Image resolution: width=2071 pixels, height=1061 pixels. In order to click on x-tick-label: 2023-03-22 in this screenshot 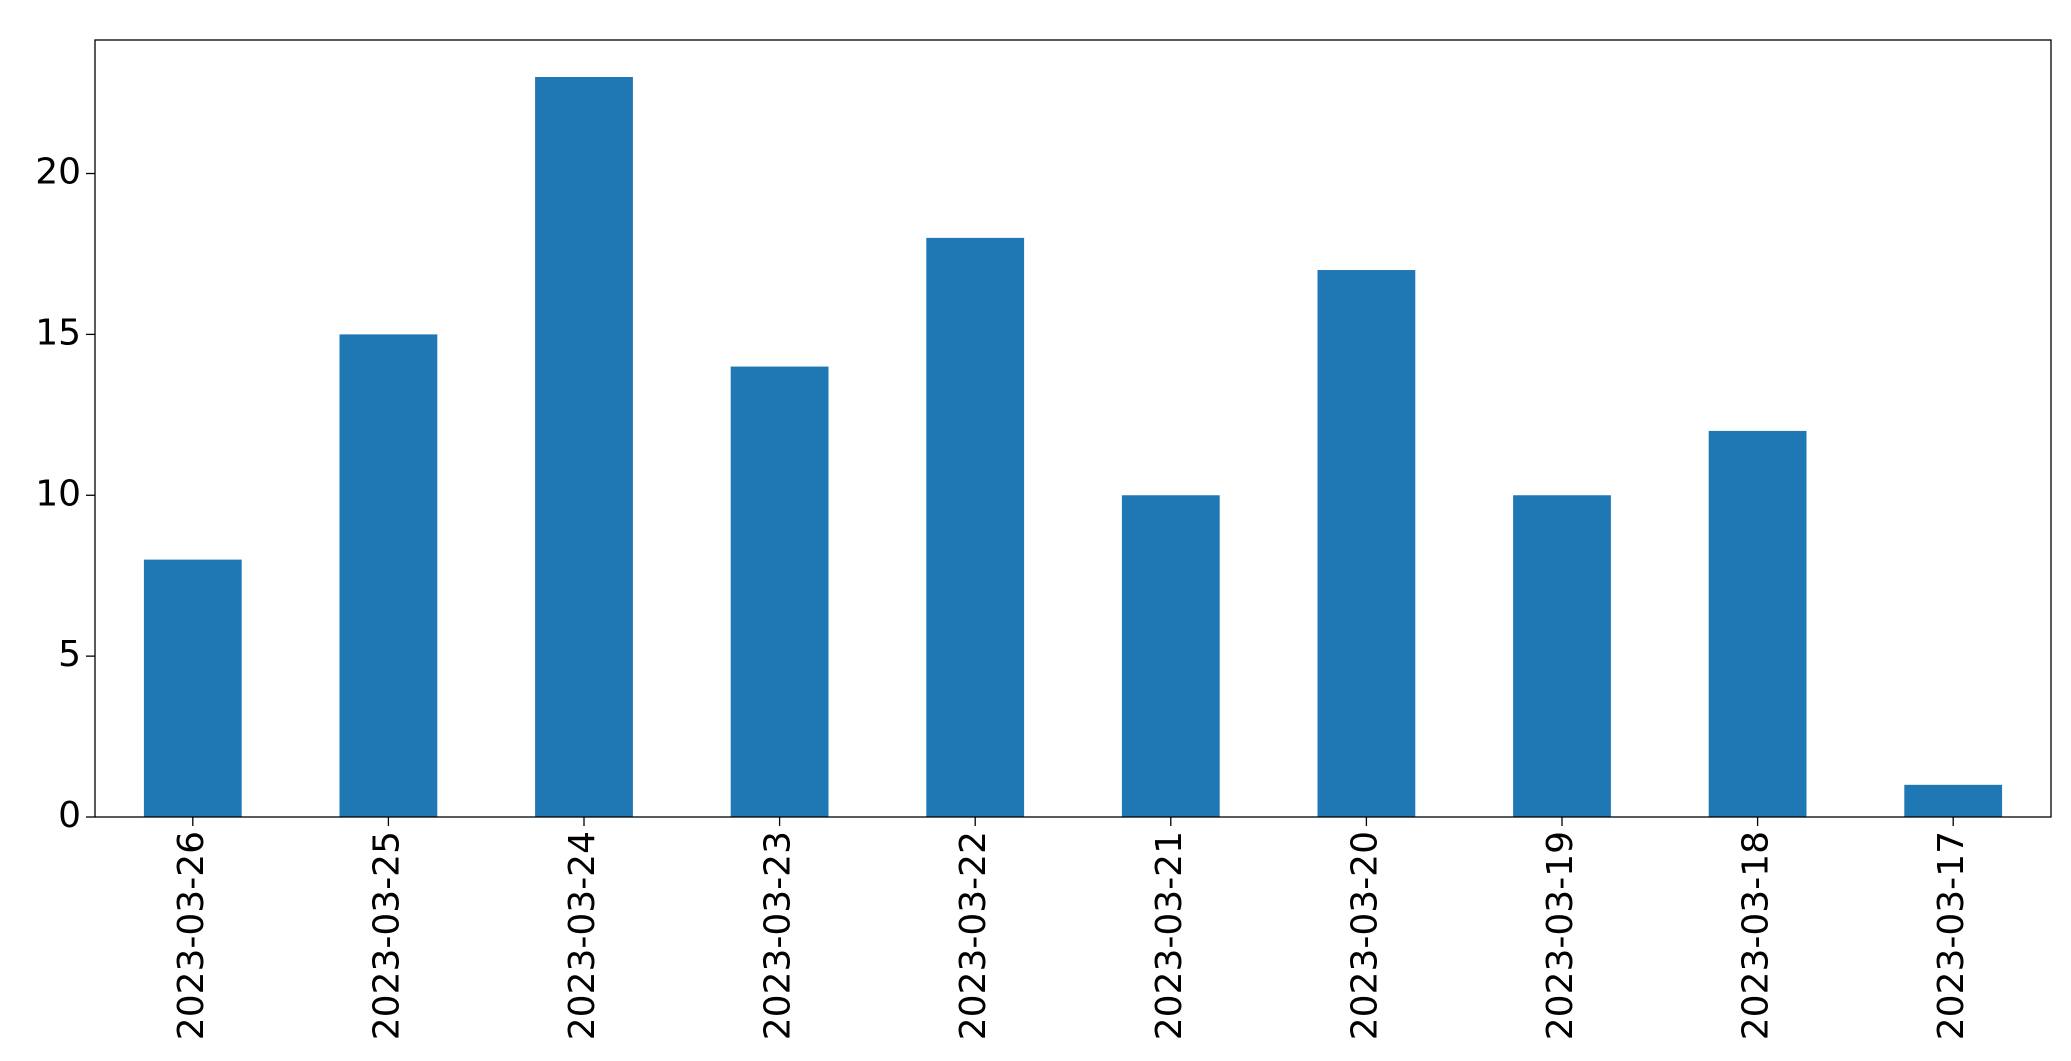, I will do `click(973, 935)`.